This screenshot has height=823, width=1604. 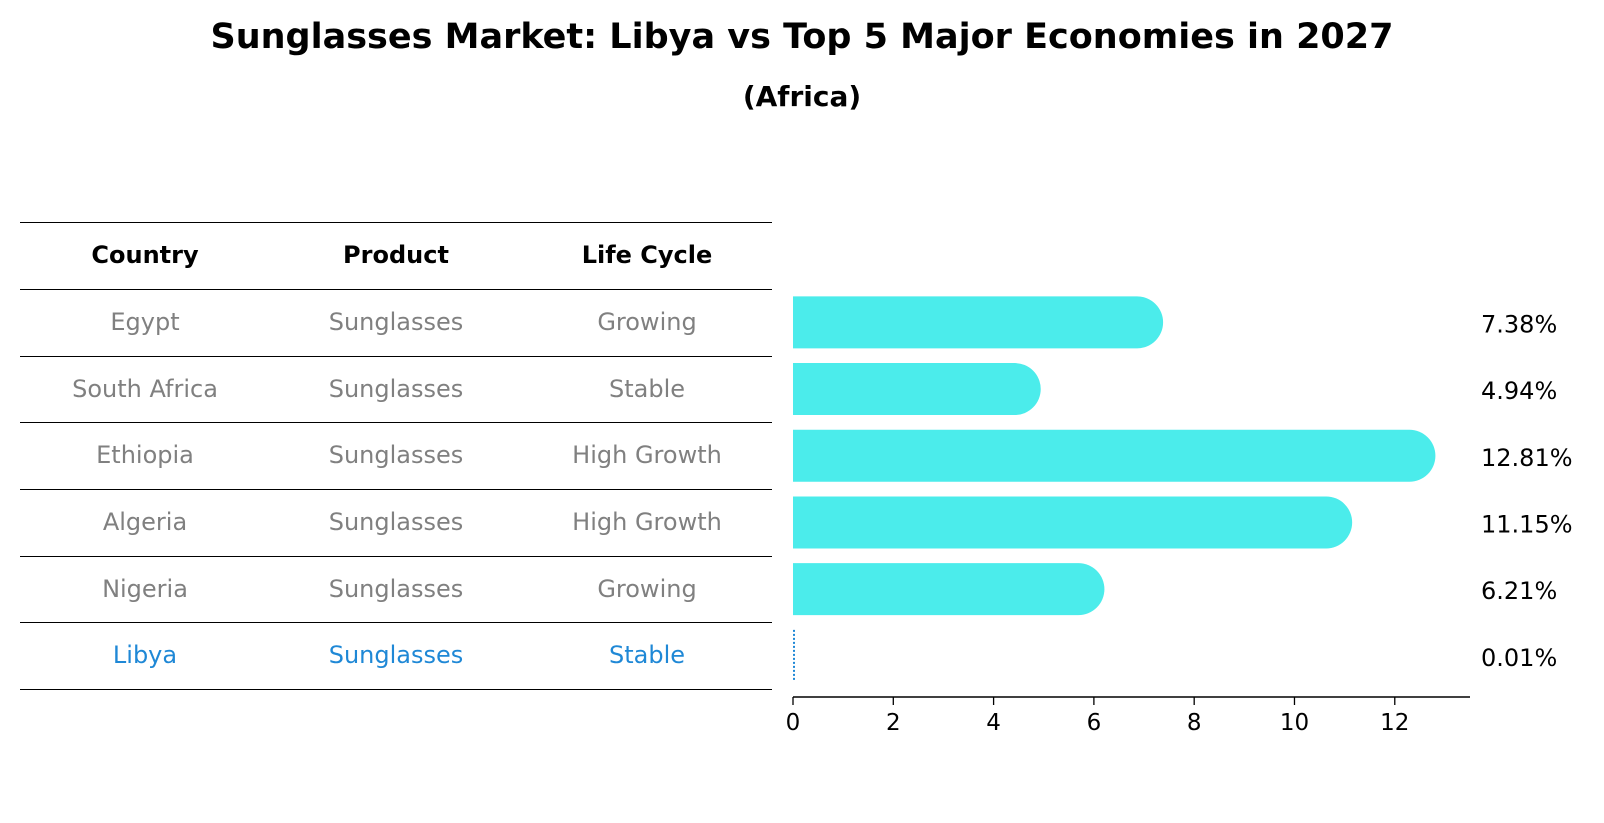 What do you see at coordinates (1519, 324) in the screenshot?
I see `bar-value-label: 7.38%` at bounding box center [1519, 324].